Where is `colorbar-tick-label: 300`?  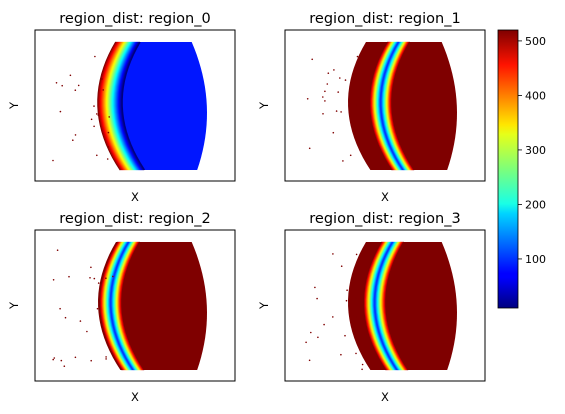
colorbar-tick-label: 300 is located at coordinates (535, 150).